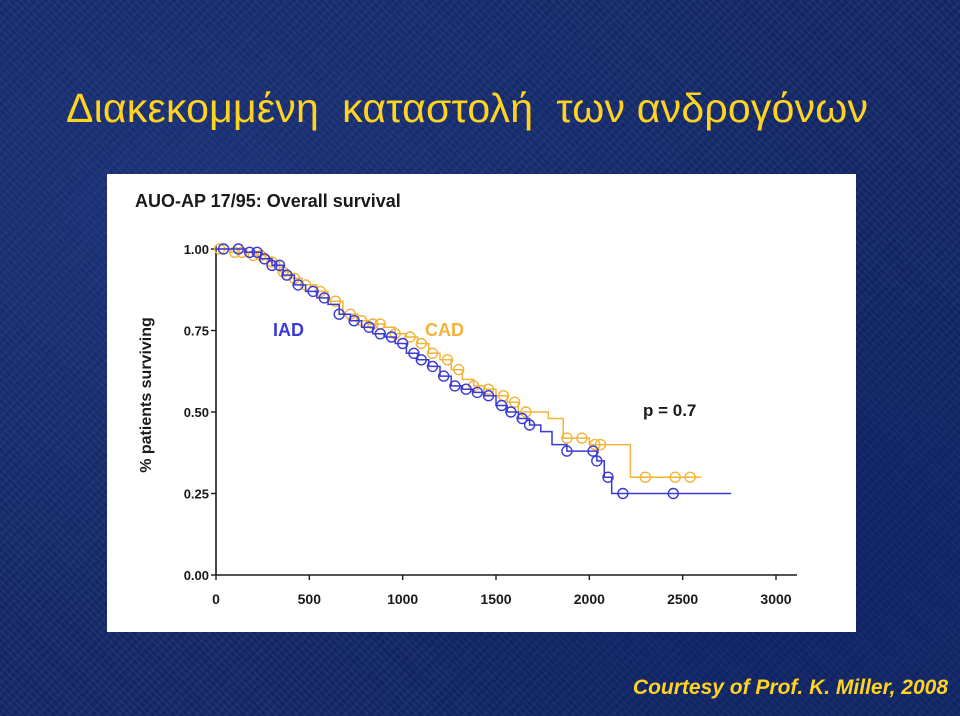 The width and height of the screenshot is (960, 716). I want to click on x-tick-label: 2000, so click(589, 599).